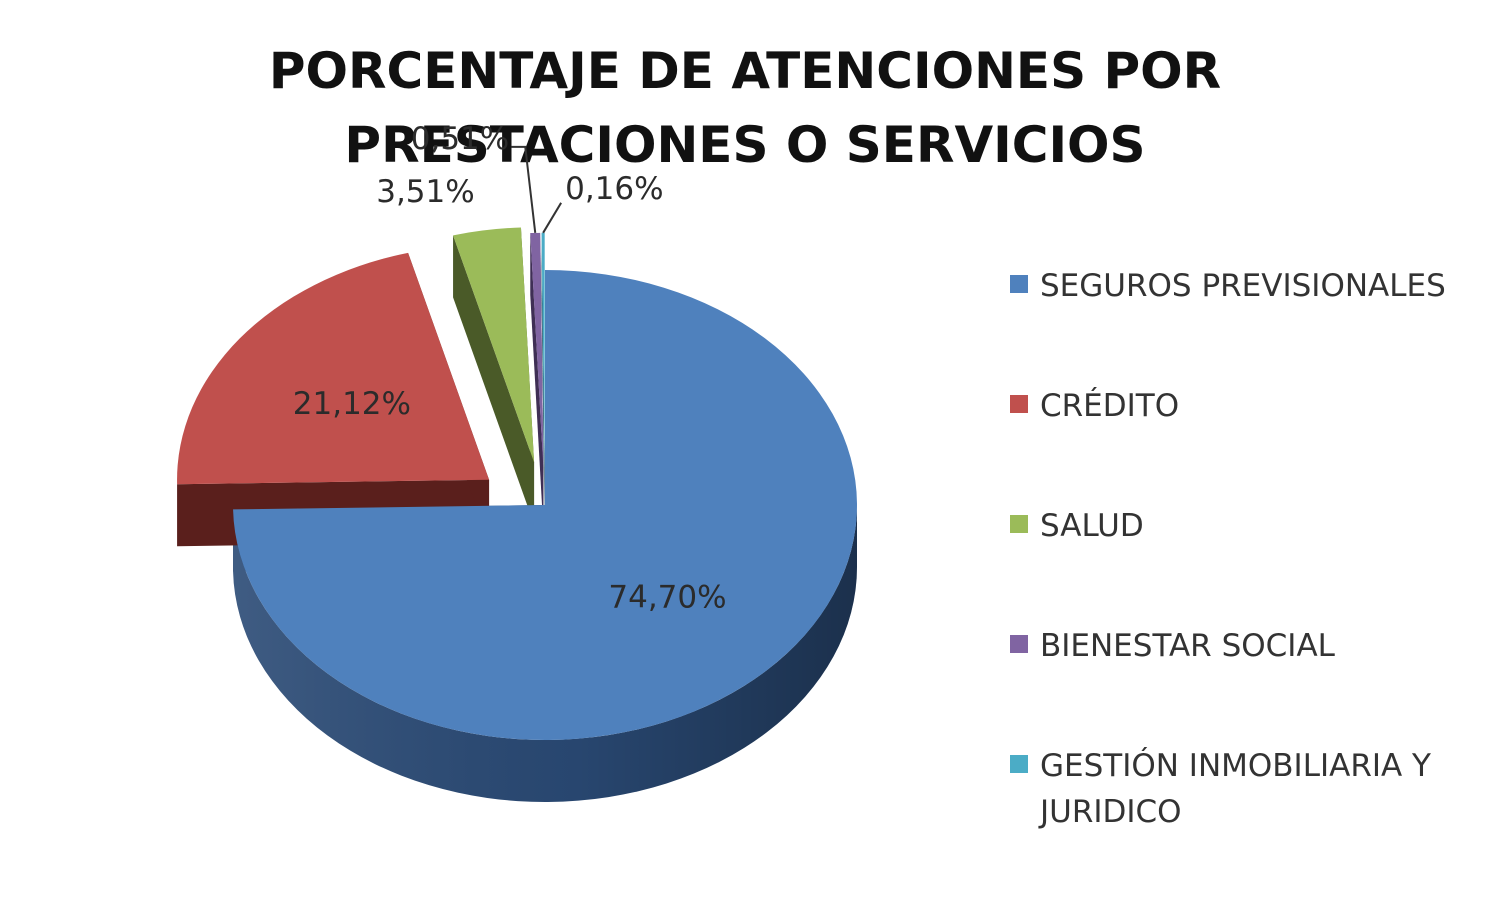  I want to click on legend-item-bienestar-social: BIENESTAR SOCIAL, so click(1173, 646).